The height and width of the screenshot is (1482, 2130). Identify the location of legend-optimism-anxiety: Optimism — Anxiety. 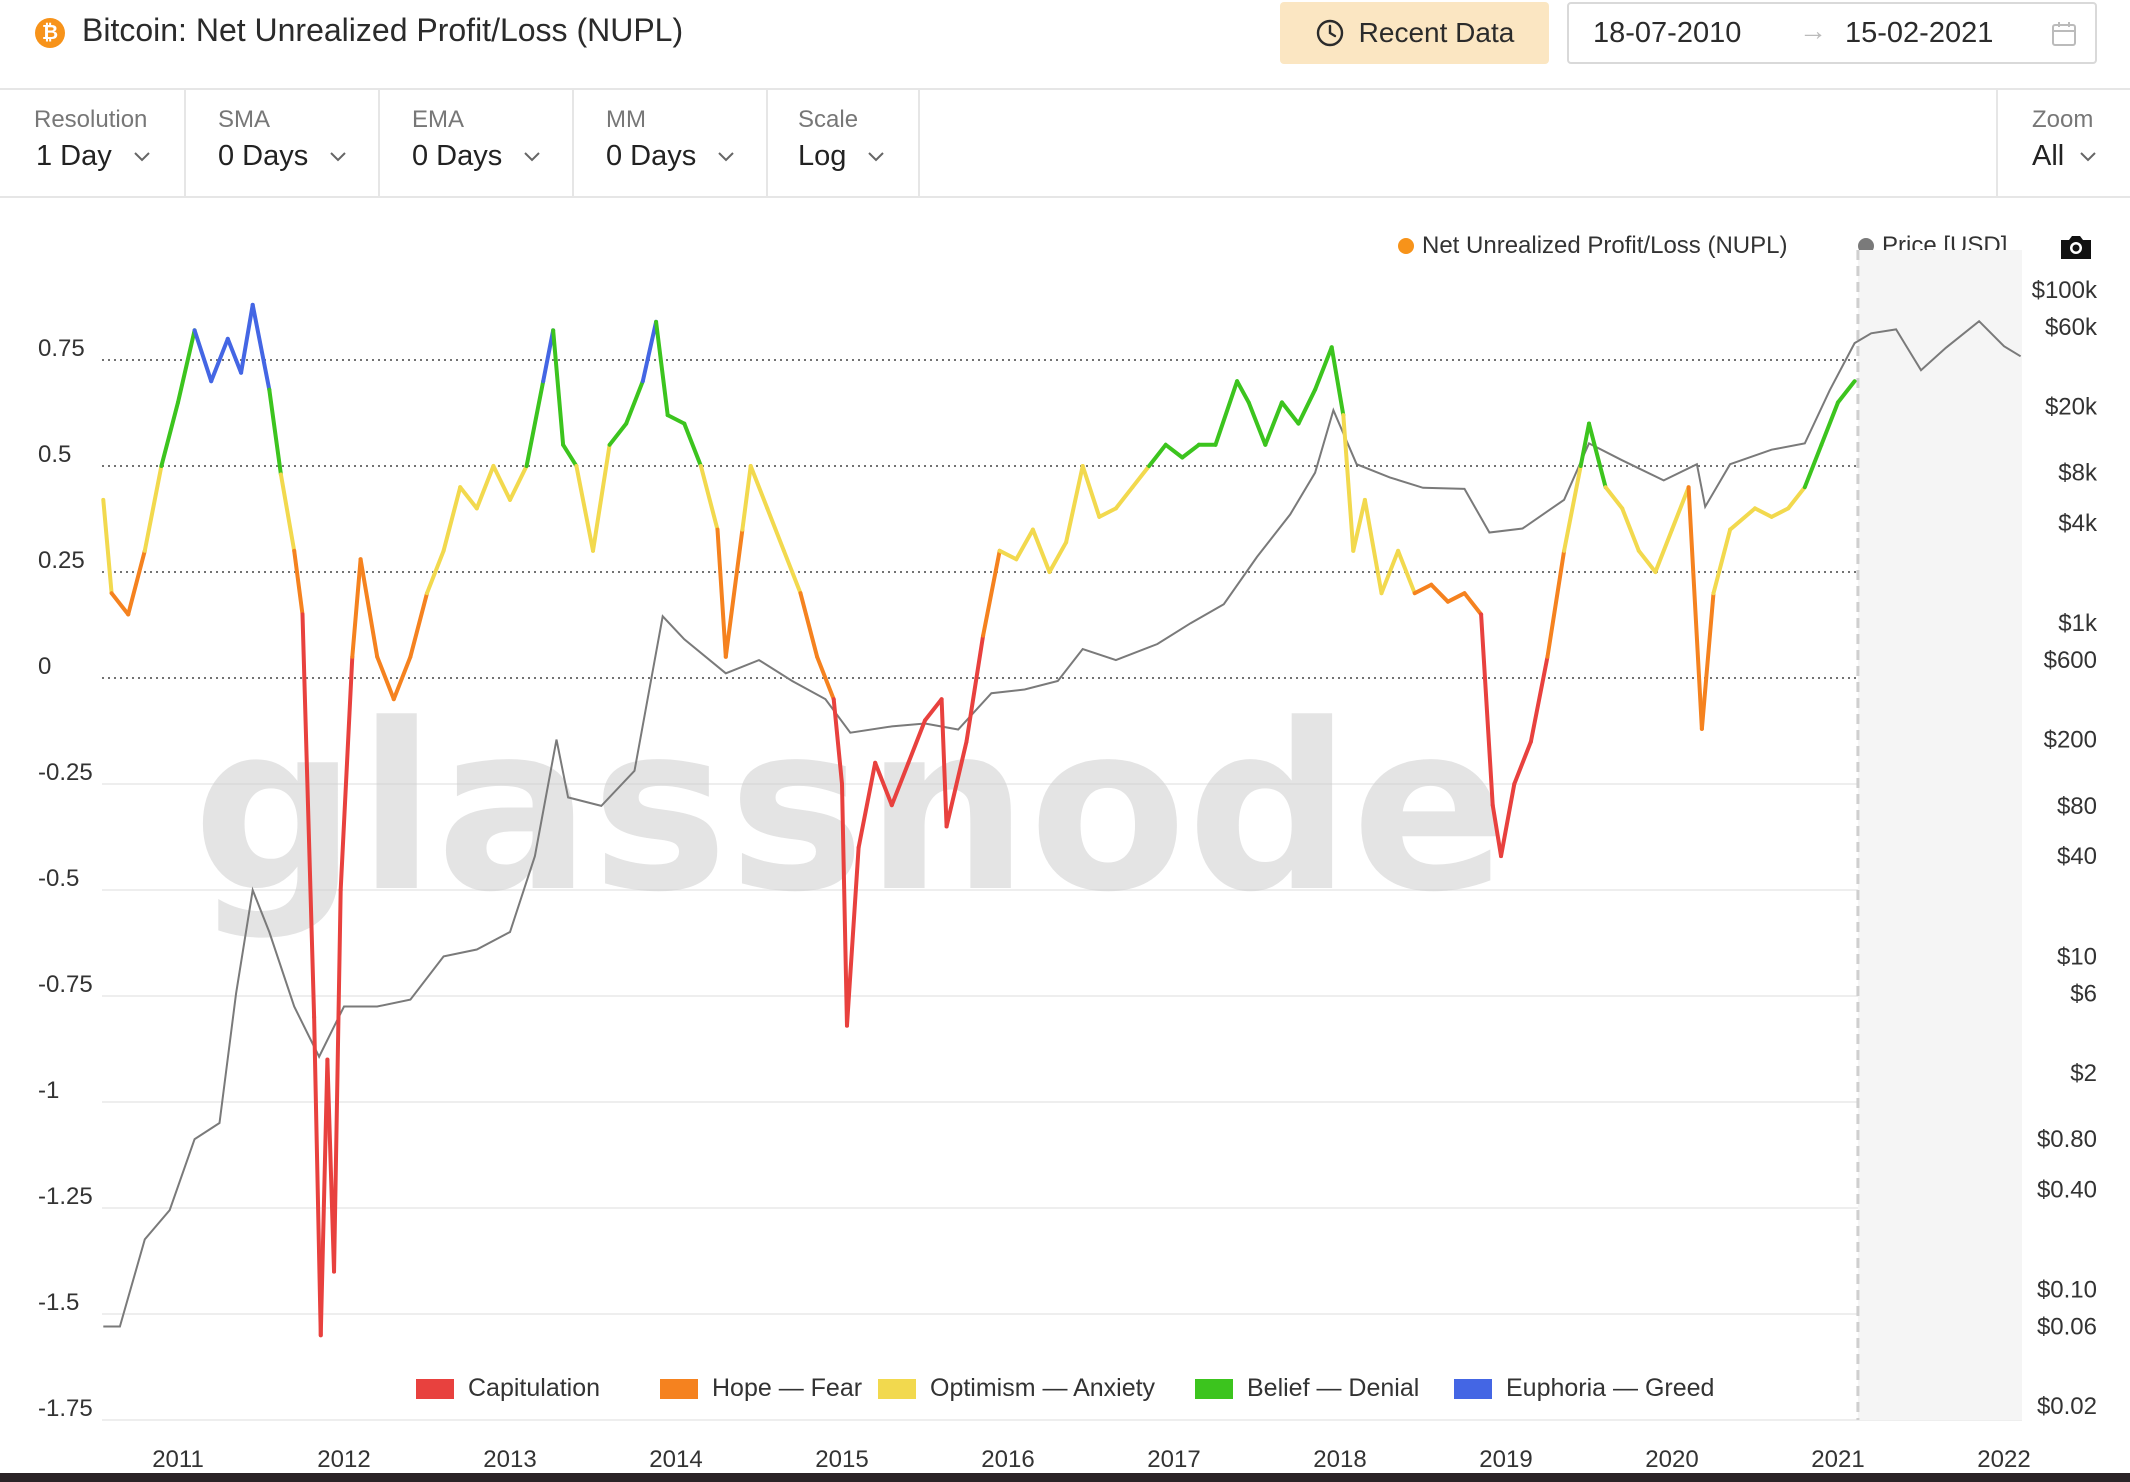
(1016, 1388).